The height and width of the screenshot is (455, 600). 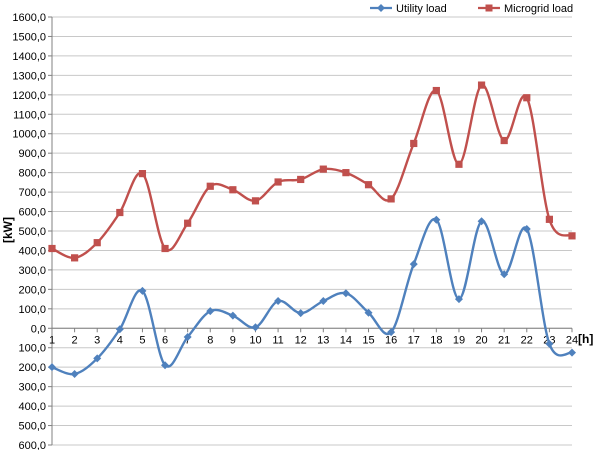 I want to click on y-tick-label: 700,0, so click(x=32, y=193).